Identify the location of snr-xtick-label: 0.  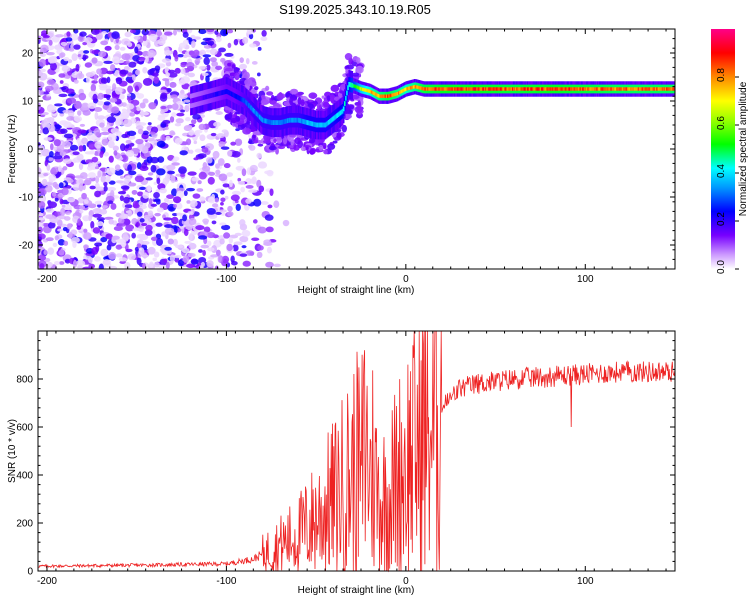
(406, 581).